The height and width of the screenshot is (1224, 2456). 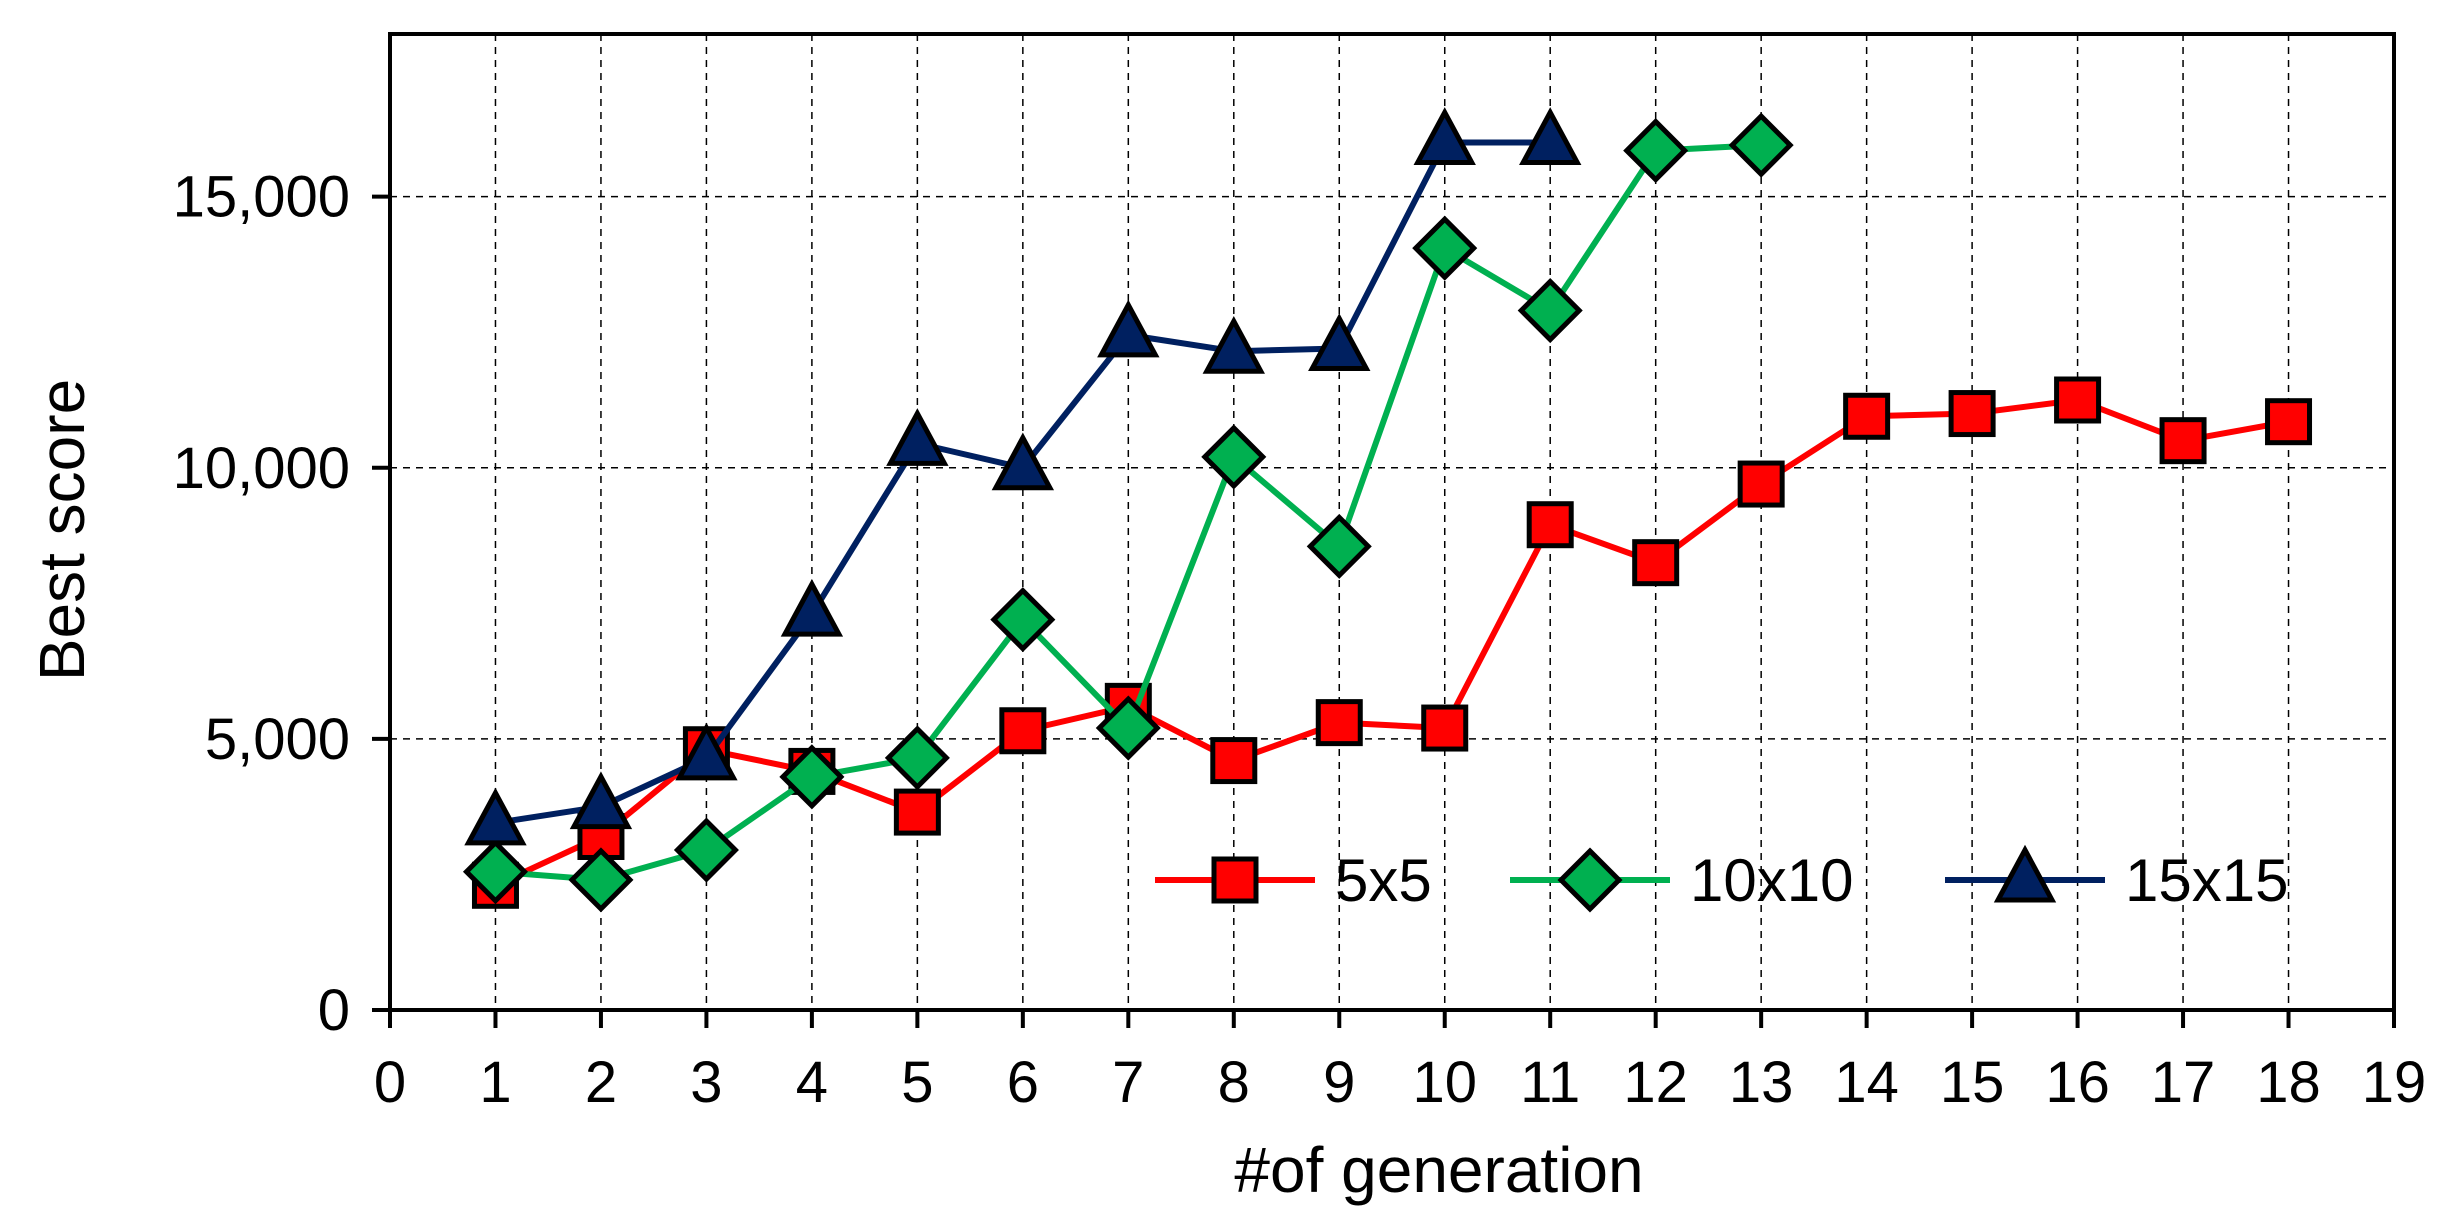 What do you see at coordinates (2077, 1082) in the screenshot?
I see `x-tick-label: 16` at bounding box center [2077, 1082].